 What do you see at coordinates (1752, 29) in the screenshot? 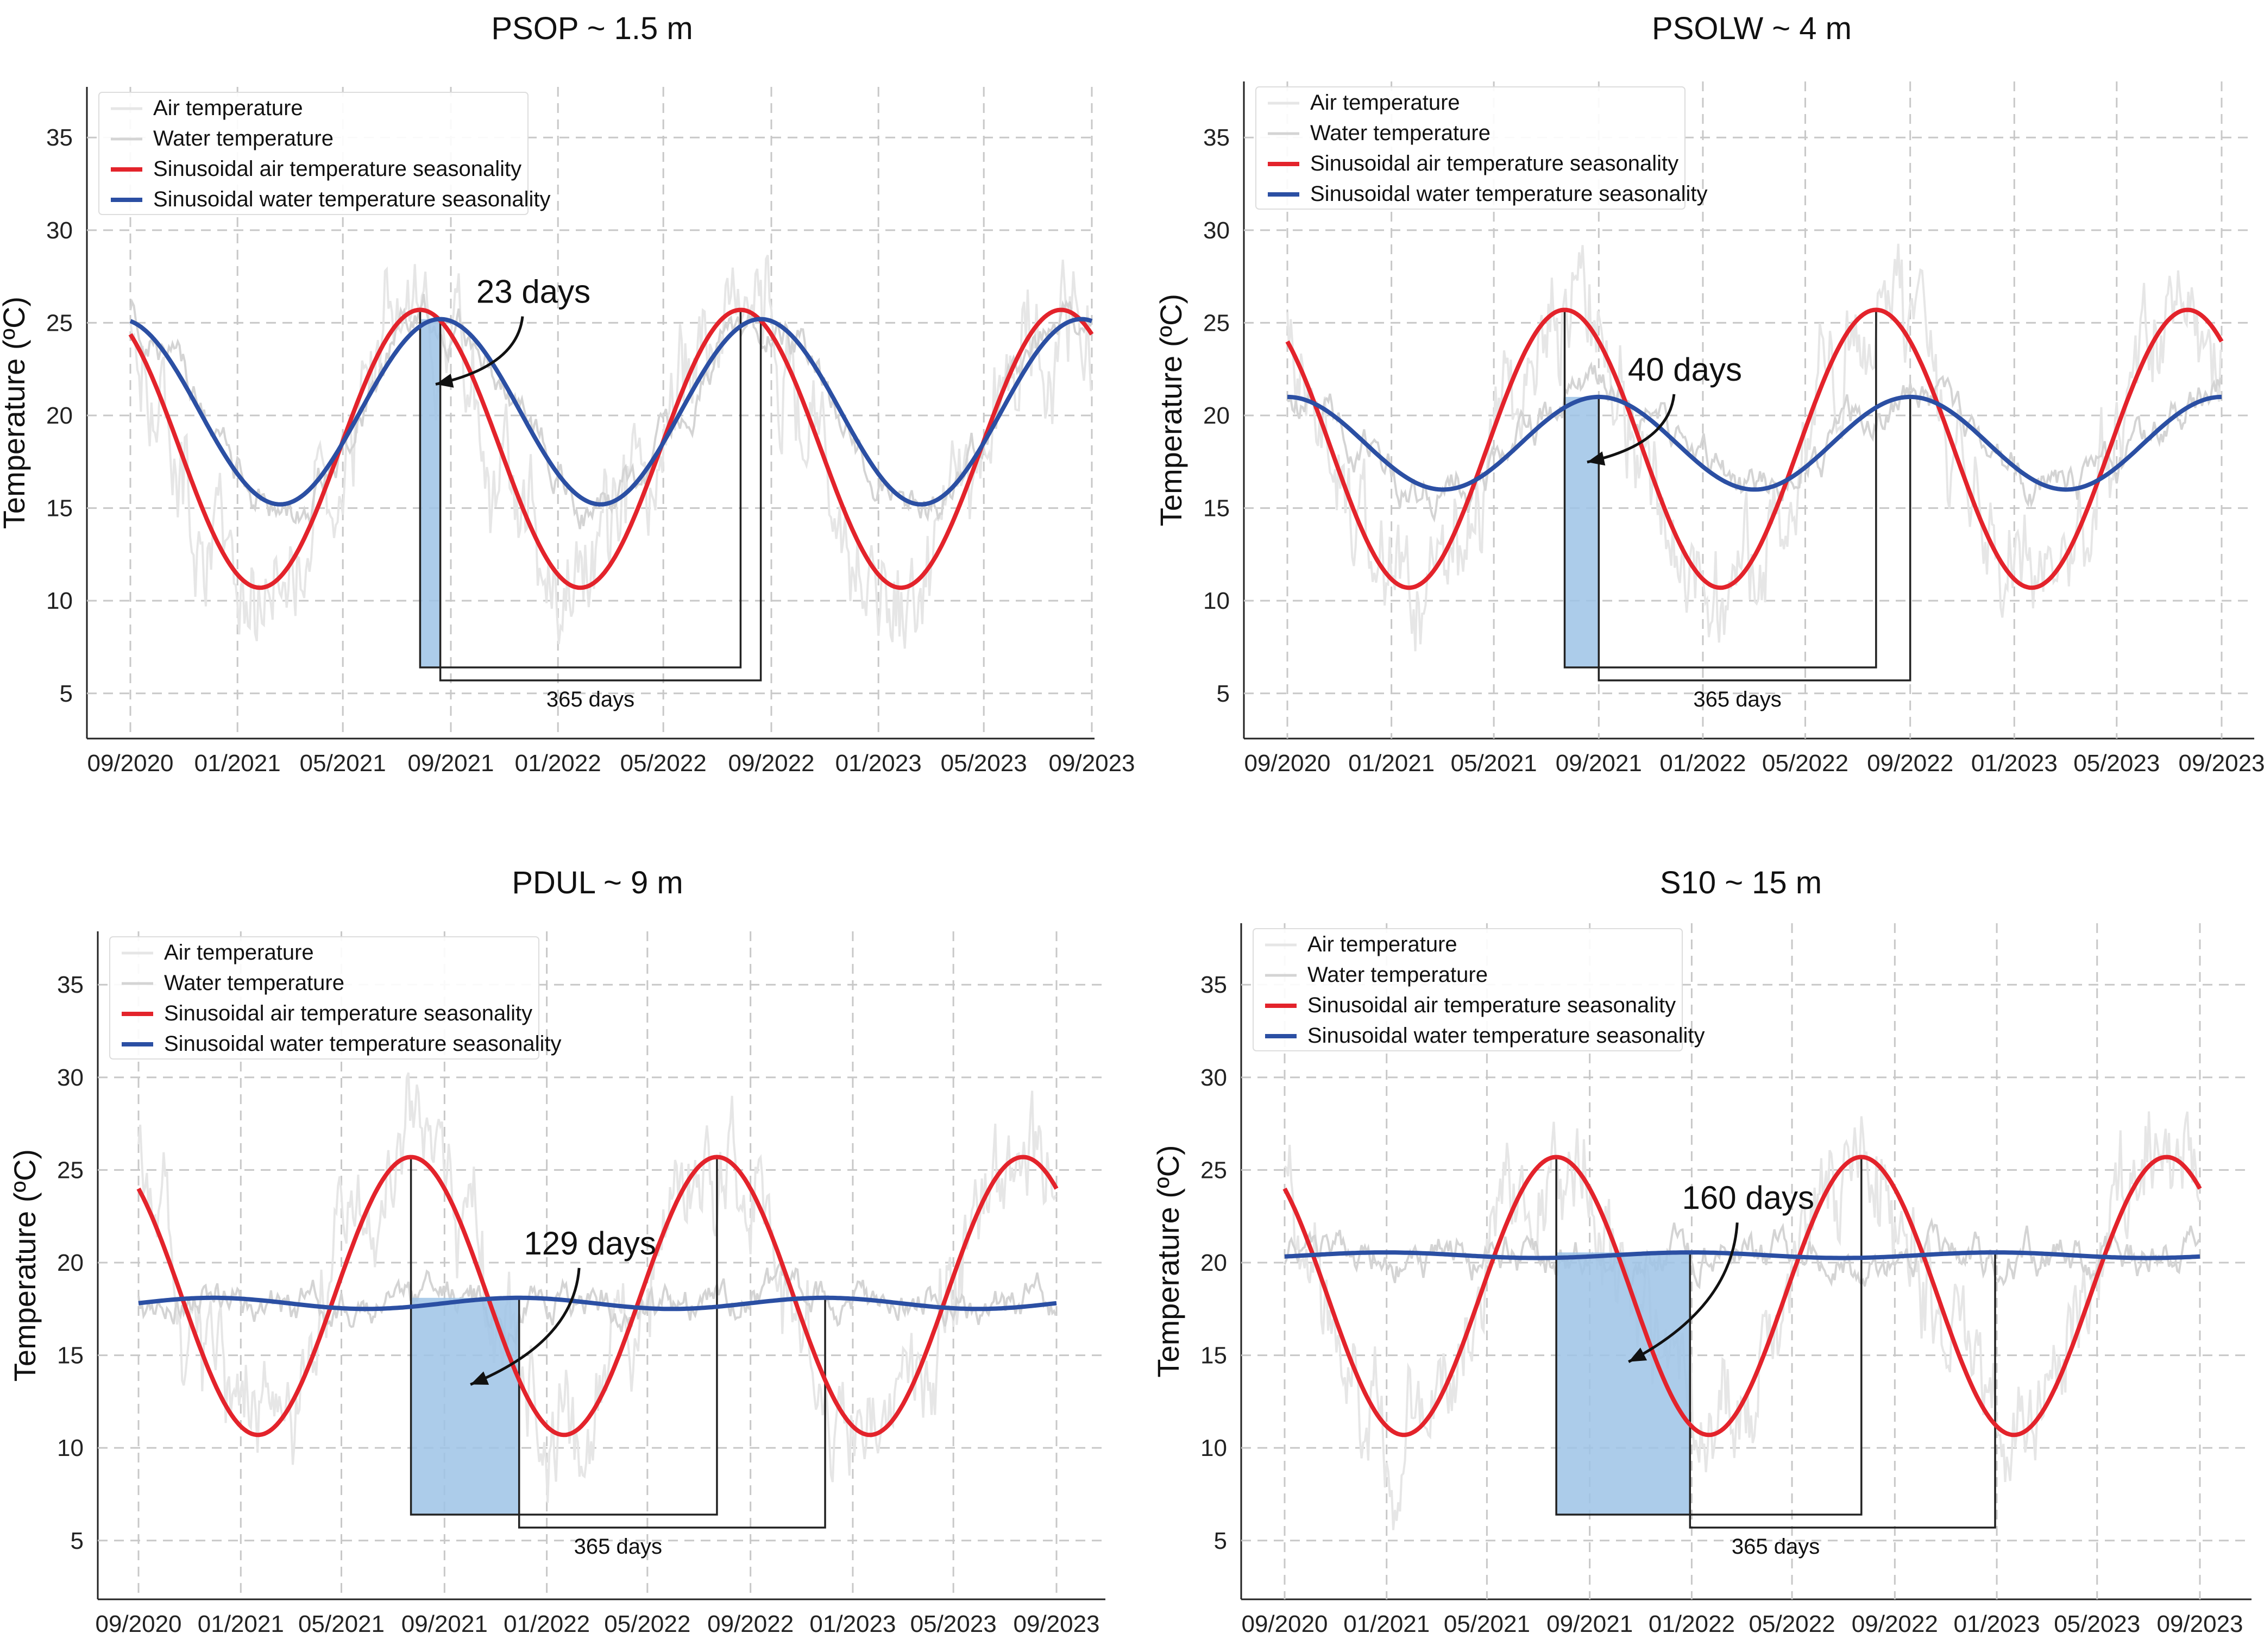
I see `chart-title: PSOLW ~ 4 m` at bounding box center [1752, 29].